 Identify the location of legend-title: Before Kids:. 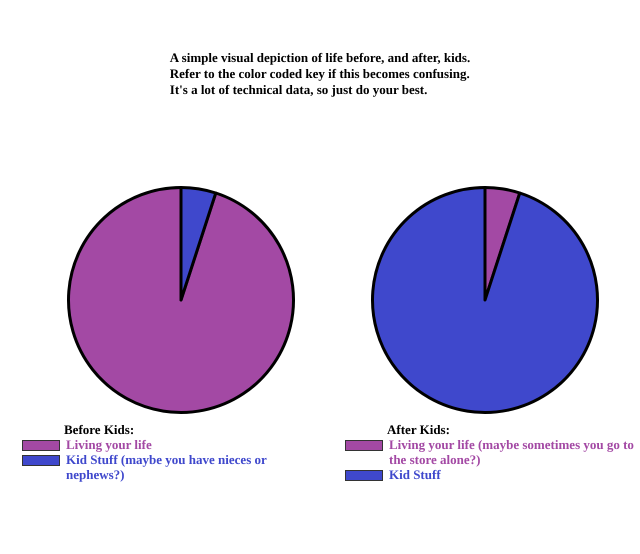
(100, 429).